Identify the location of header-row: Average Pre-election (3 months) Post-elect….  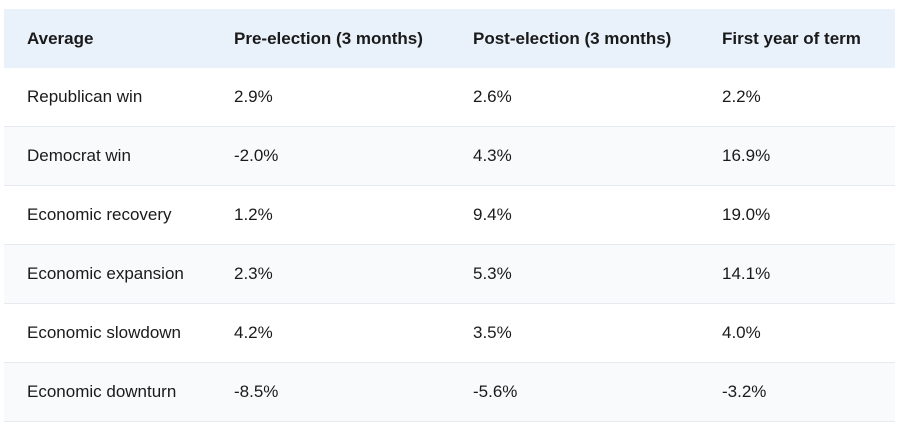
(449, 38).